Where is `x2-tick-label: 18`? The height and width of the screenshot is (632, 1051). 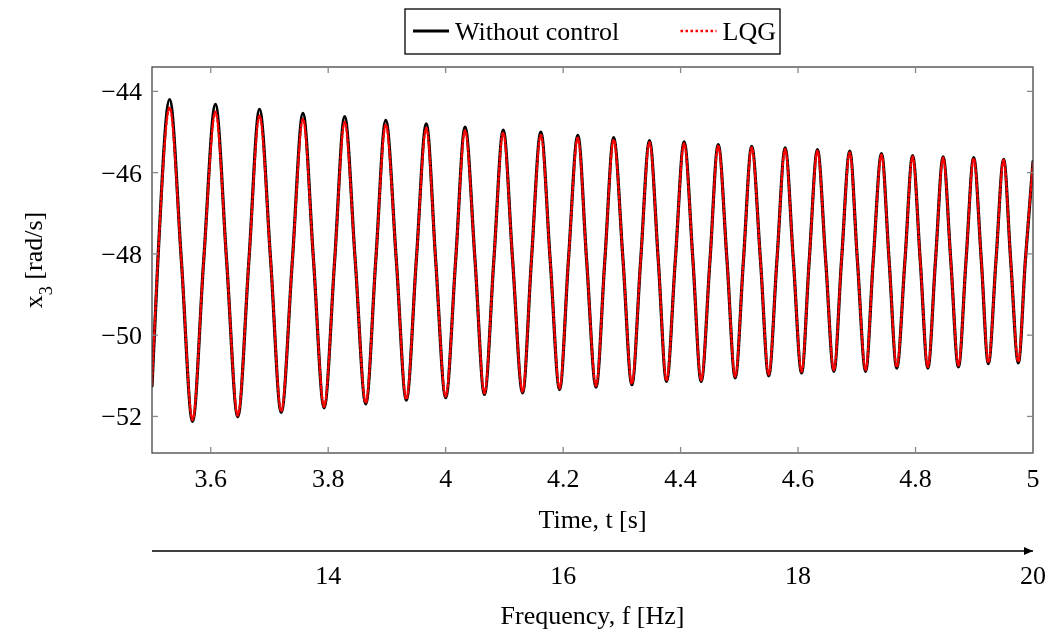 x2-tick-label: 18 is located at coordinates (798, 575).